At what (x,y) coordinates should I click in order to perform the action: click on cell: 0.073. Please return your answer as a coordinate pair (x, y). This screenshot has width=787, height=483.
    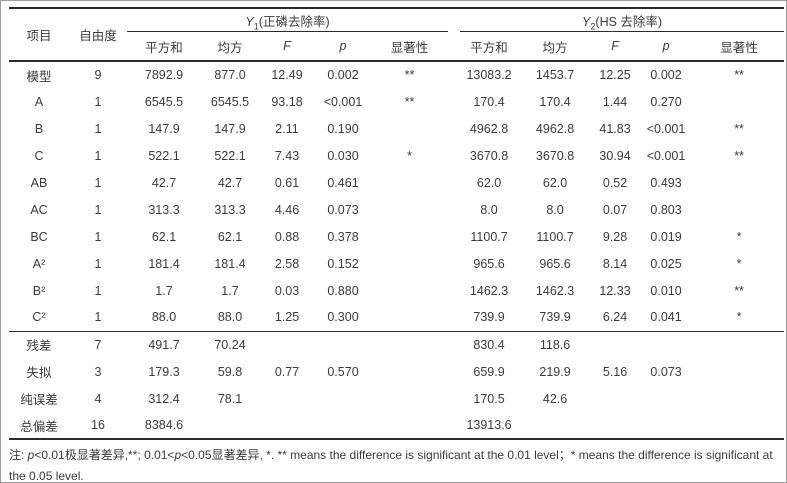
    Looking at the image, I should click on (666, 371).